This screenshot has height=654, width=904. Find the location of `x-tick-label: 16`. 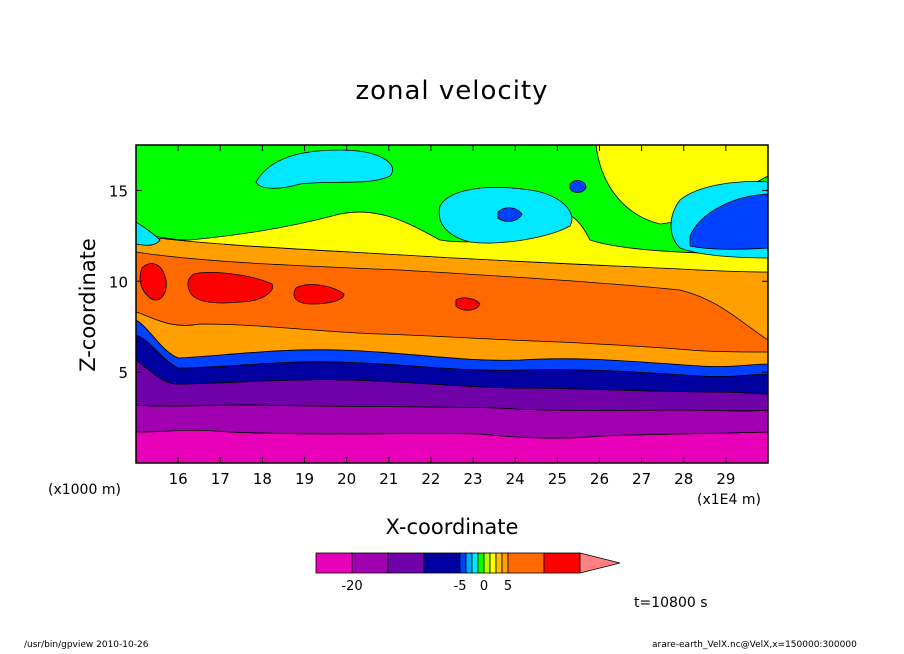

x-tick-label: 16 is located at coordinates (178, 479).